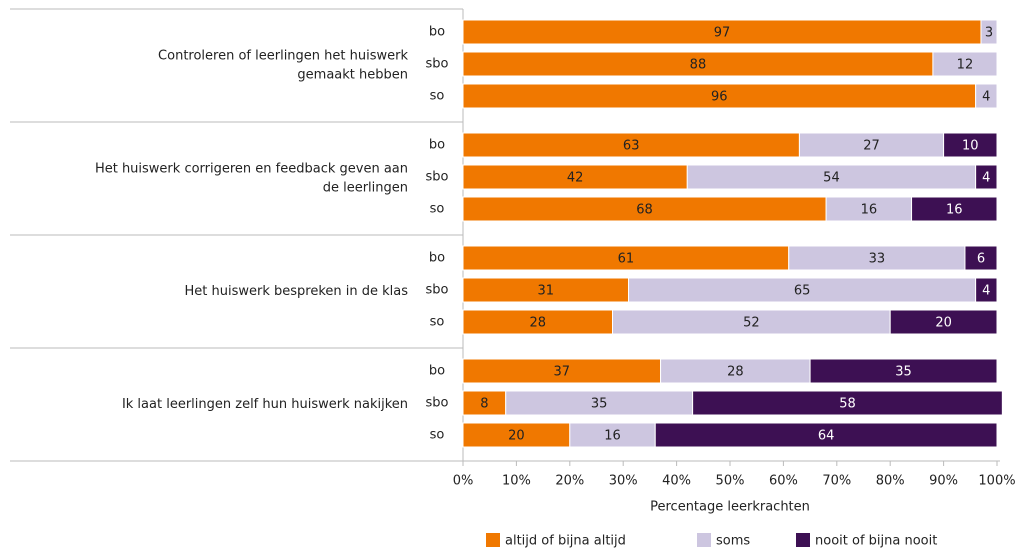 The width and height of the screenshot is (1027, 550). I want to click on data-label: 58, so click(847, 404).